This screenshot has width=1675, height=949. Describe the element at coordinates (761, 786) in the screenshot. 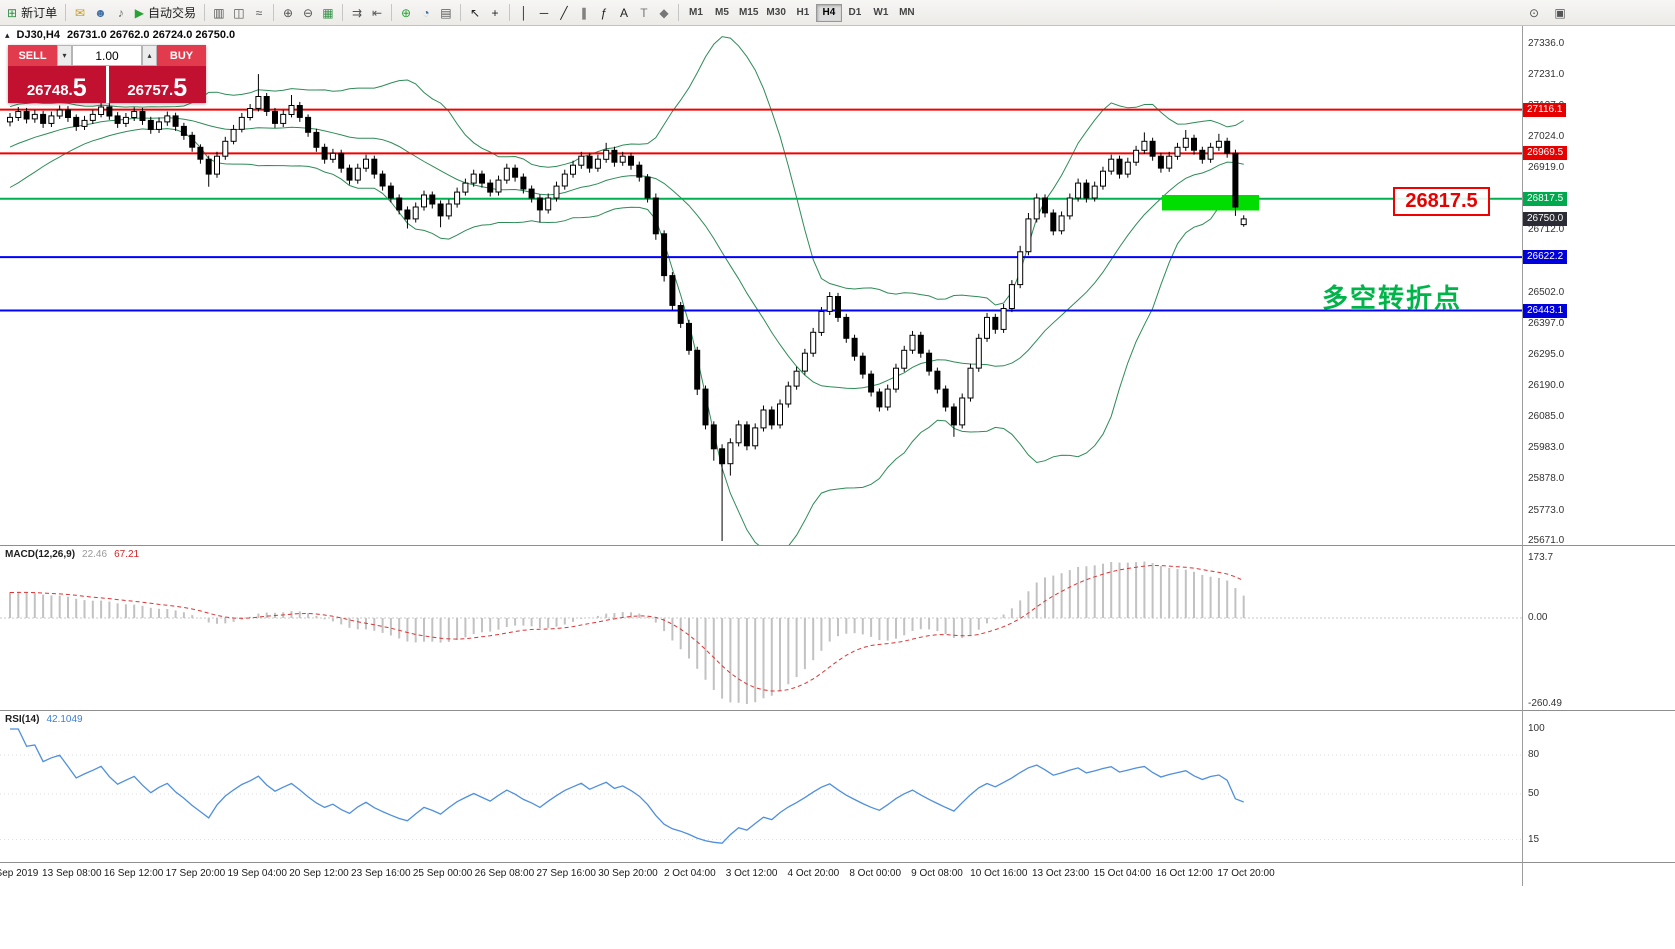

I see `rsi-chart` at that location.